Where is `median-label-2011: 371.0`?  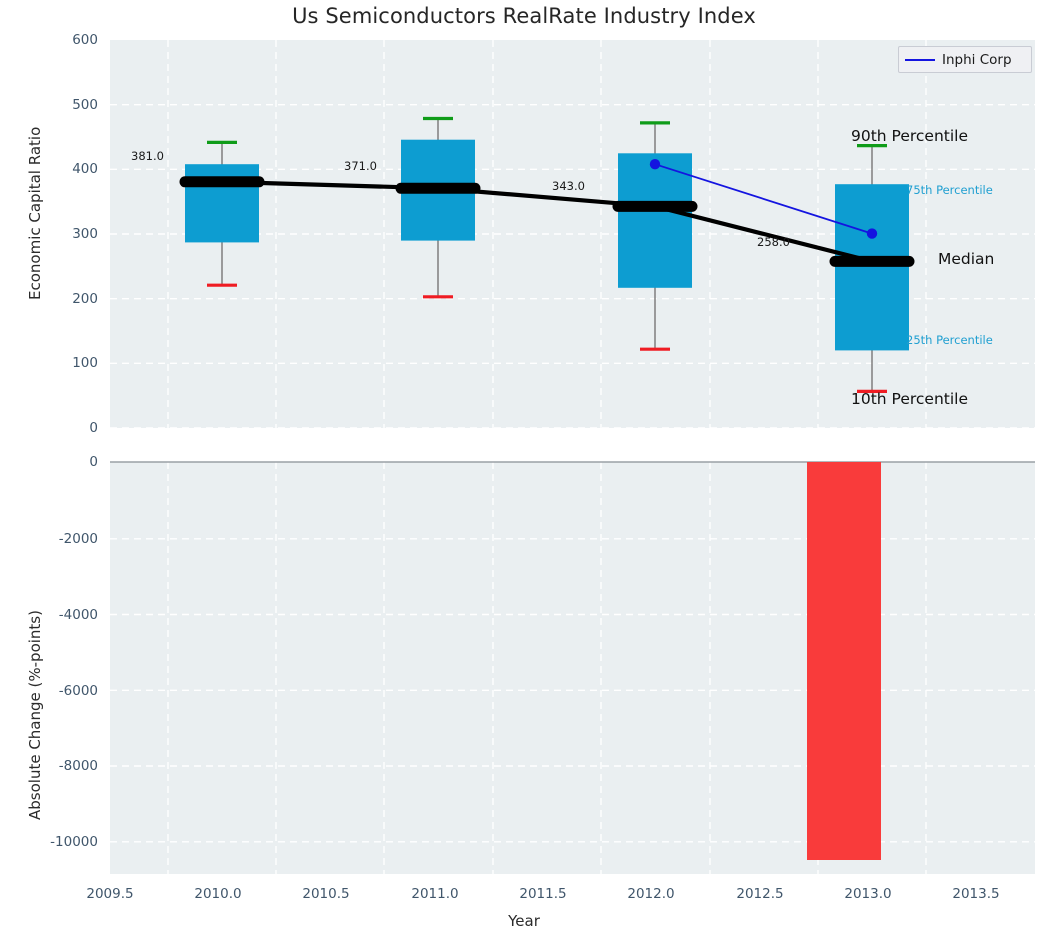
median-label-2011: 371.0 is located at coordinates (360, 166).